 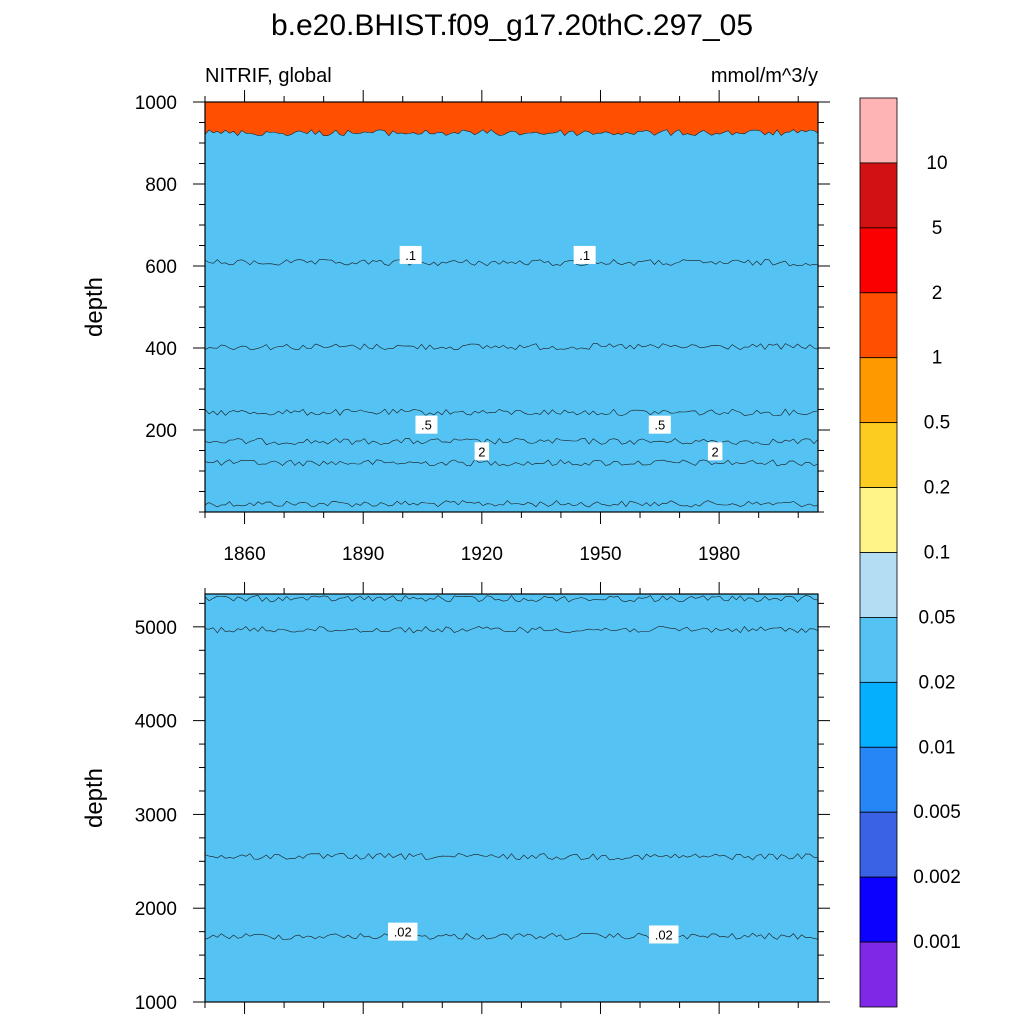 I want to click on colorbar-label: 0.002, so click(x=937, y=877).